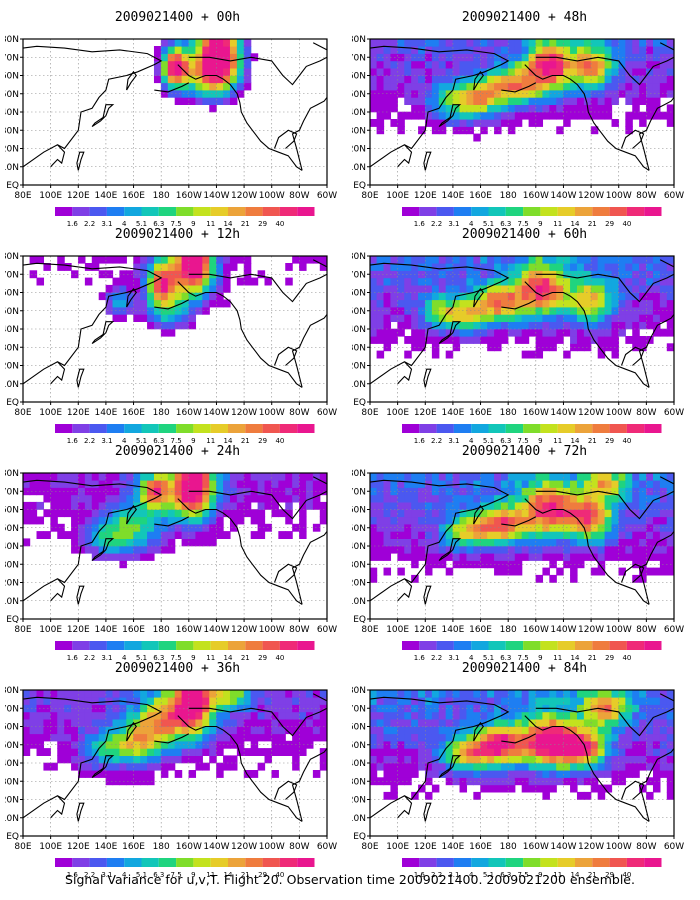  I want to click on lat-tick-label: 80N, so click(12, 257).